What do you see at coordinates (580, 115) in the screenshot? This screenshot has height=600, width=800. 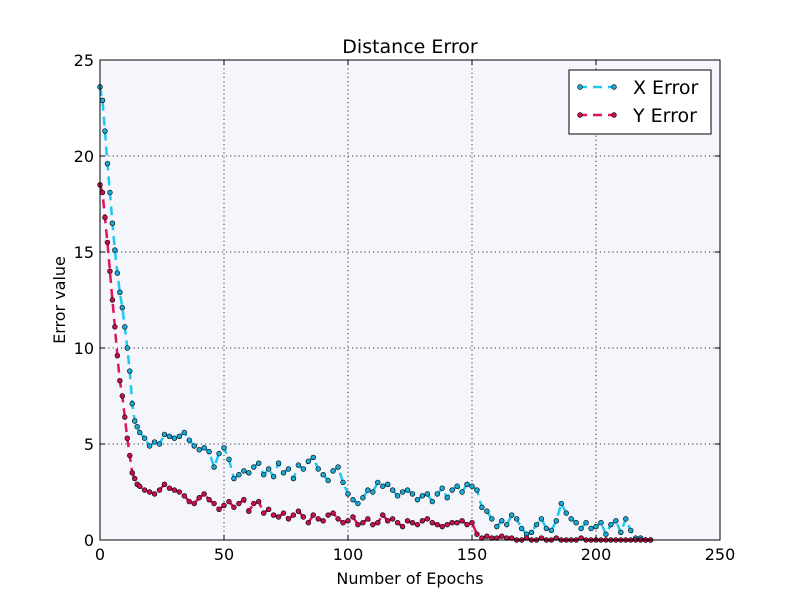 I see `legend-swatch-marker` at bounding box center [580, 115].